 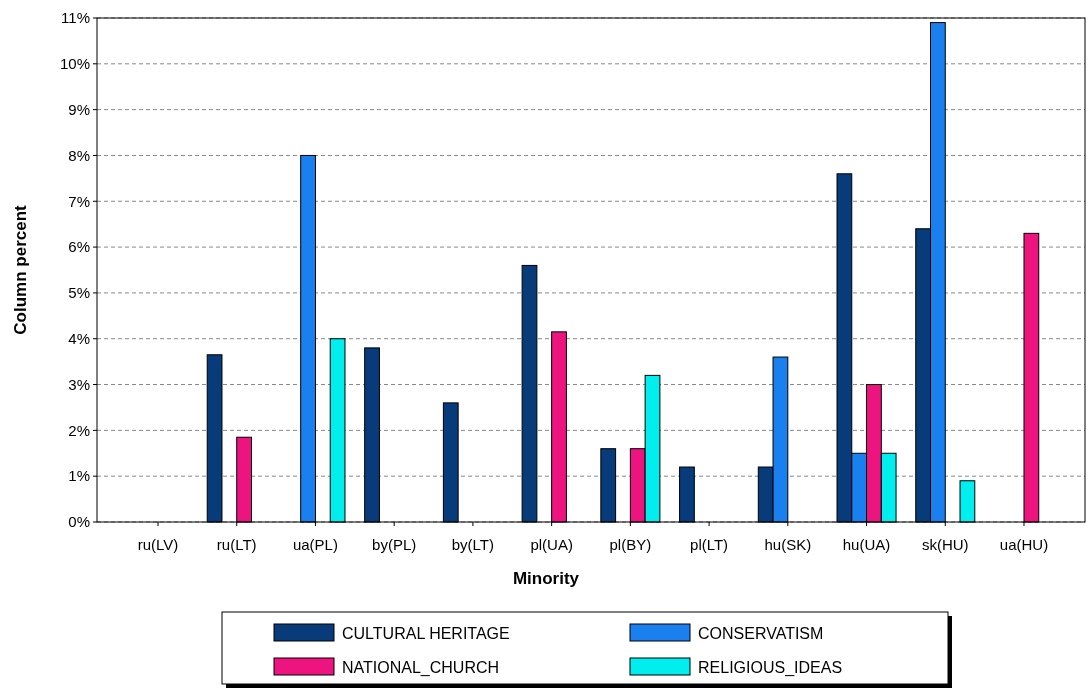 I want to click on y-tick-label: 2%, so click(x=79, y=430).